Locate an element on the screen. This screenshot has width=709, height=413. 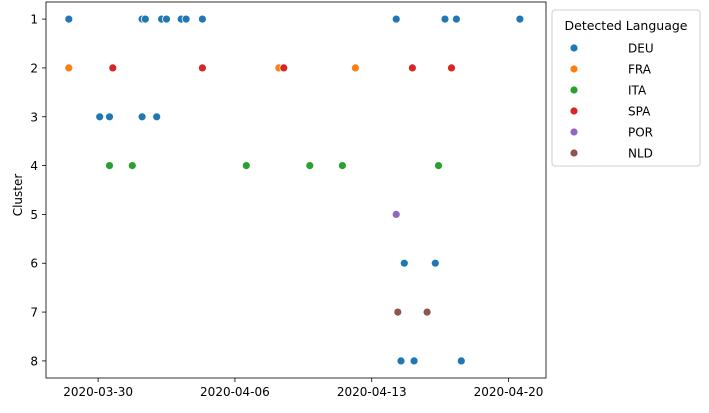
x-axis: 2020-03-30 2020-04-06 2020-04-13 2020-04-20 is located at coordinates (303, 388).